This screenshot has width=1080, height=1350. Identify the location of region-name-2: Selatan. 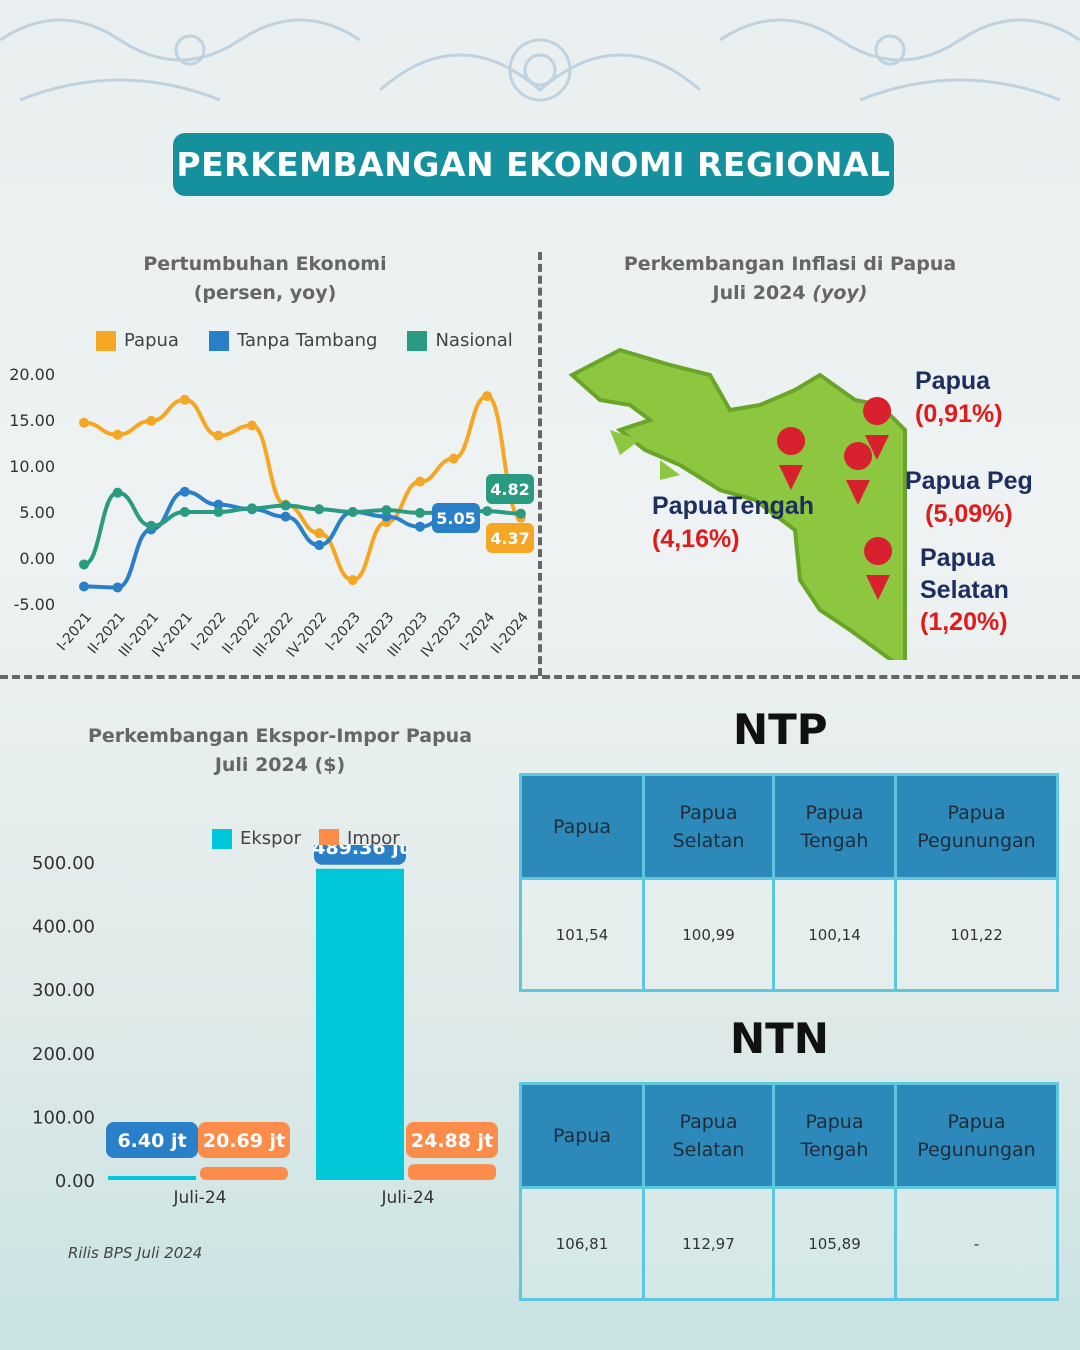
(964, 590).